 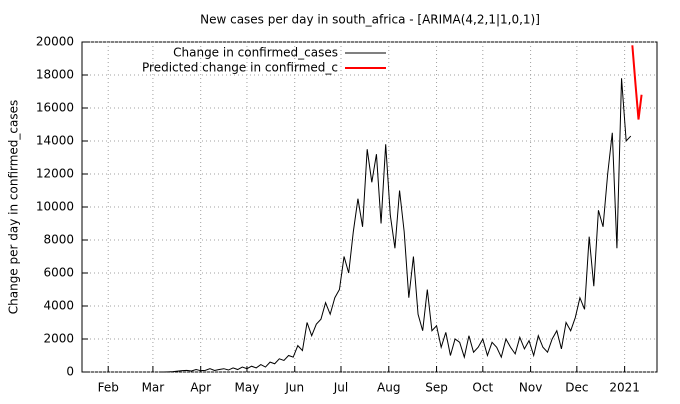 What do you see at coordinates (55, 108) in the screenshot?
I see `y-tick-label: 16000` at bounding box center [55, 108].